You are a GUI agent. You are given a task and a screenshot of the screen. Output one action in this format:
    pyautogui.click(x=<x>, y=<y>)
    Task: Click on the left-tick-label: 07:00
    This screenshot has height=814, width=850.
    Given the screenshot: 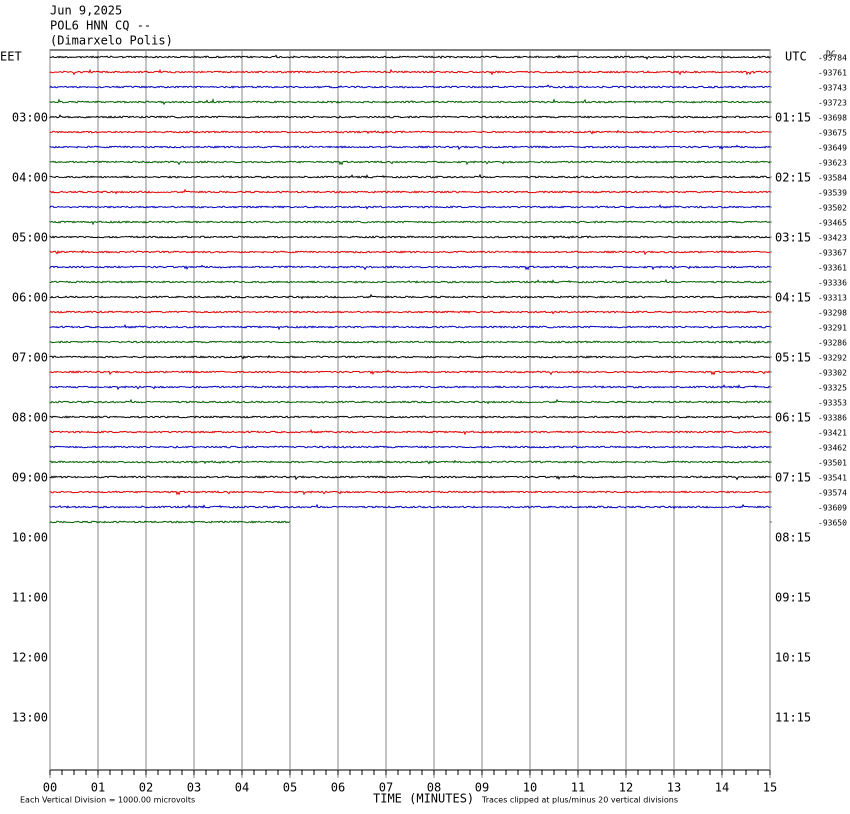 What is the action you would take?
    pyautogui.click(x=30, y=358)
    